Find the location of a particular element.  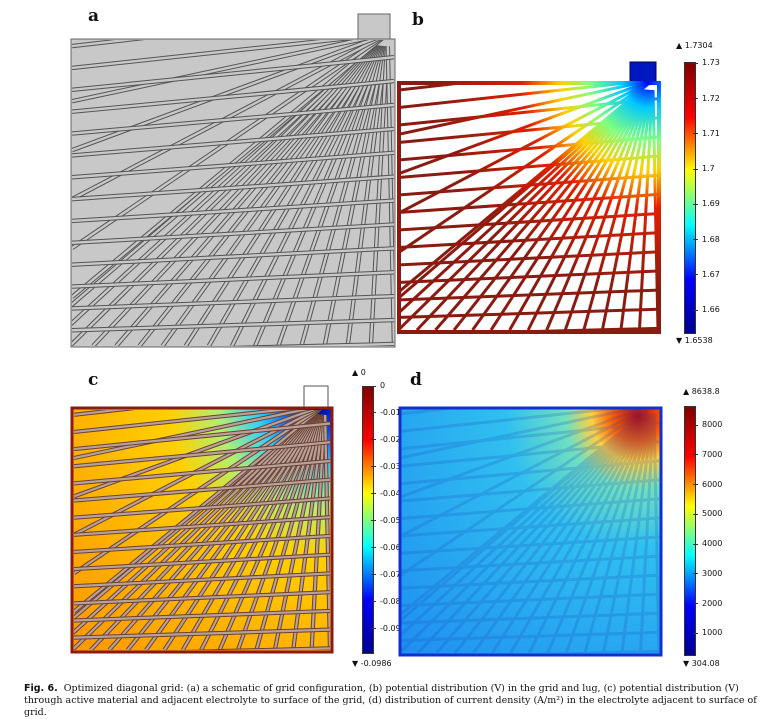

current-density-field-d is located at coordinates (530, 531).